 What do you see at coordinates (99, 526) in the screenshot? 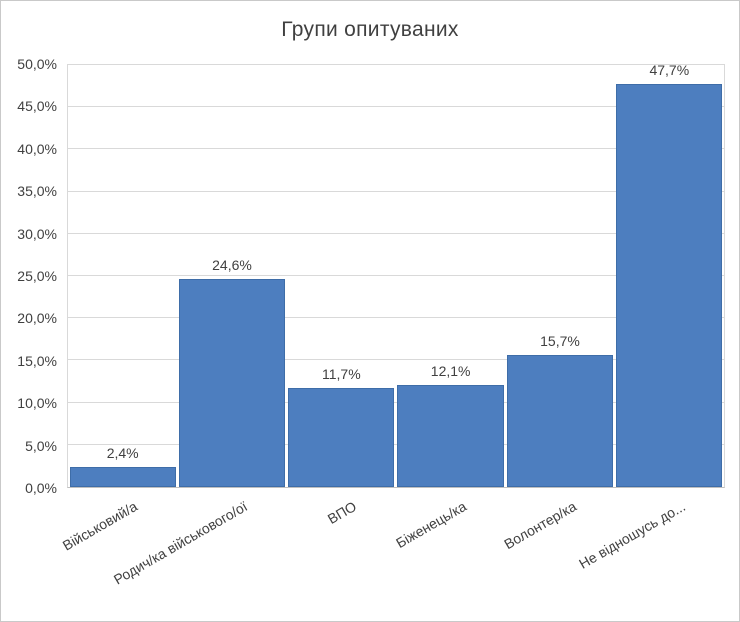
I see `x-category-label: Військовий/а` at bounding box center [99, 526].